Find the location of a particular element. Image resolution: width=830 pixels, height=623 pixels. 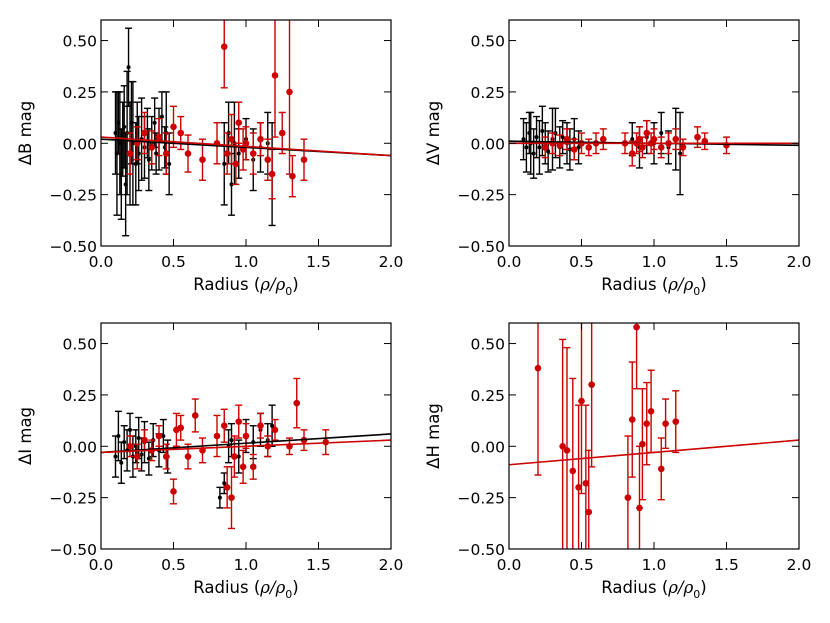

panel-h-y-tick-label: 0.00 is located at coordinates (487, 447).